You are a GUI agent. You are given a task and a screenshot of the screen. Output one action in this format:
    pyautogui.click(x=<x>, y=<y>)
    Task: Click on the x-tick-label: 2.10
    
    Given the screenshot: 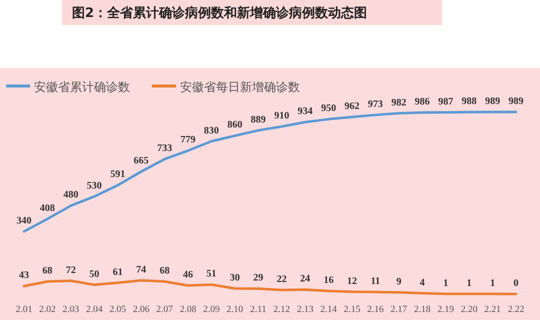 What is the action you would take?
    pyautogui.click(x=235, y=310)
    